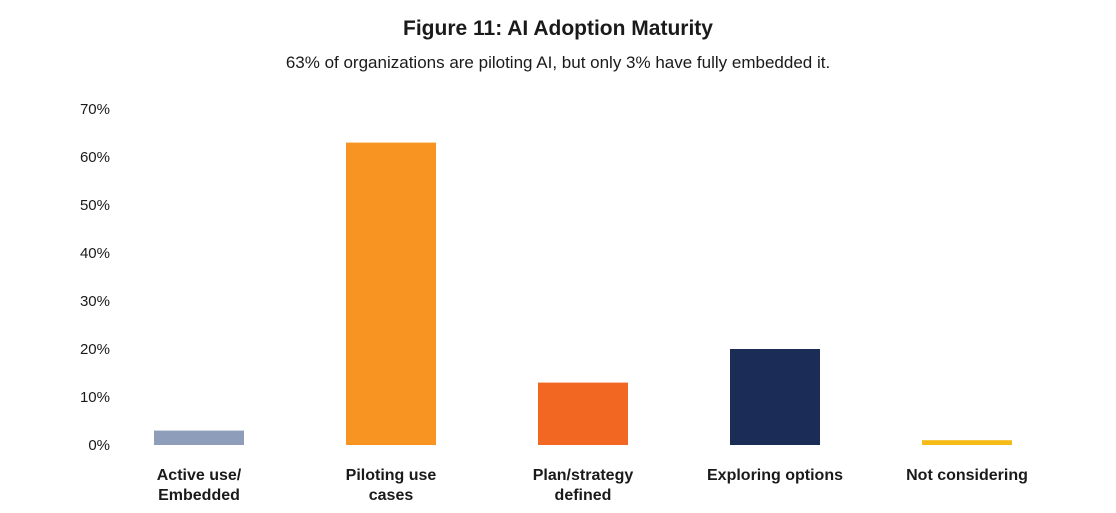 This screenshot has height=513, width=1116. Describe the element at coordinates (199, 495) in the screenshot. I see `x-tick-label-line: Embedded` at that location.